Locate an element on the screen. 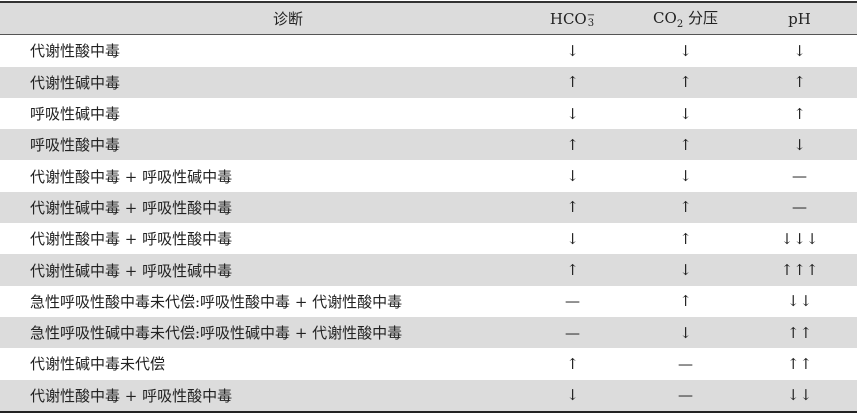 Image resolution: width=857 pixels, height=420 pixels. table-row: 代谢性酸中毒 + 呼吸性酸中毒 ↓ — ↓↓ is located at coordinates (428, 395).